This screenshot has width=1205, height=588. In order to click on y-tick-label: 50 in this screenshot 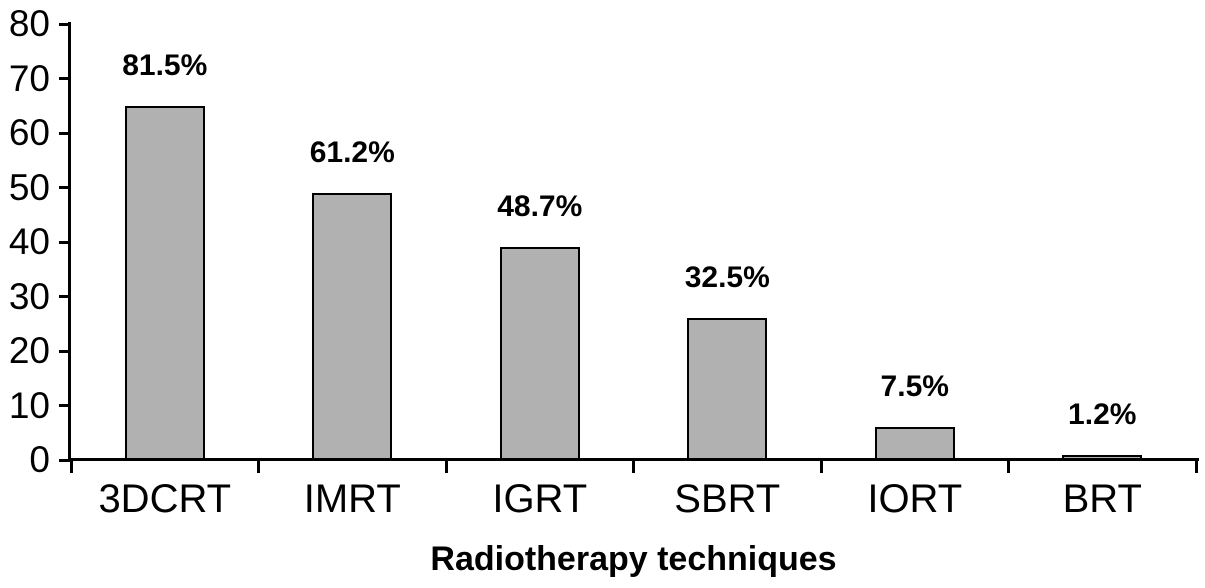, I will do `click(29, 187)`.